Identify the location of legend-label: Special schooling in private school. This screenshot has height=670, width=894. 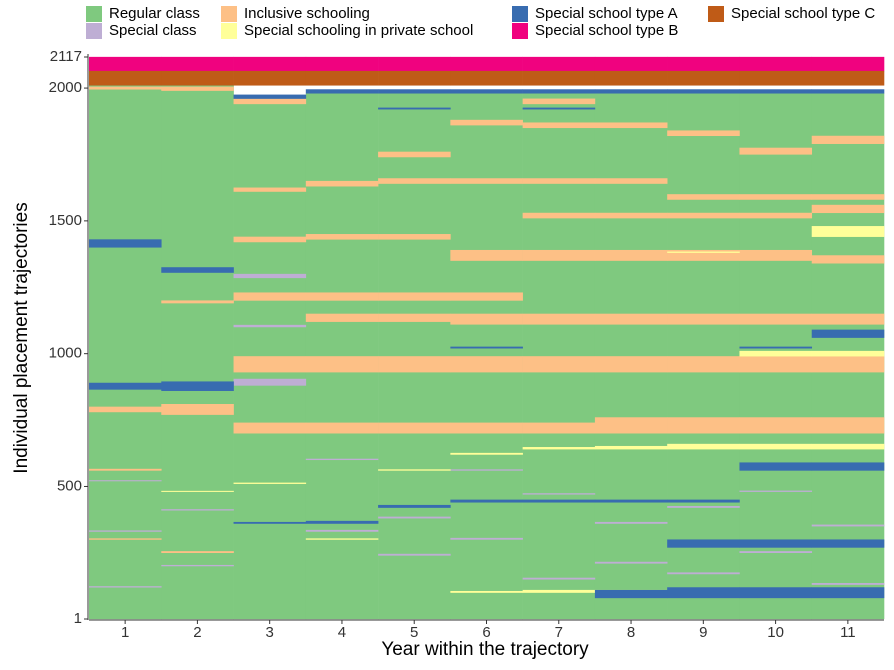
(358, 30).